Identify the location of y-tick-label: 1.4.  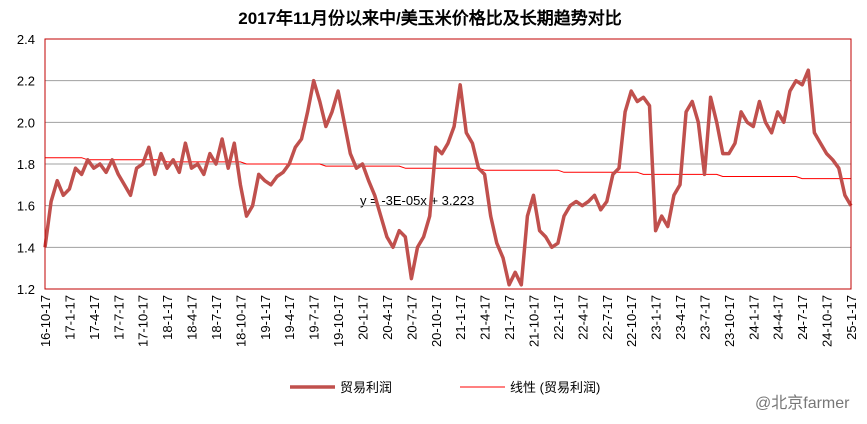
(26, 247).